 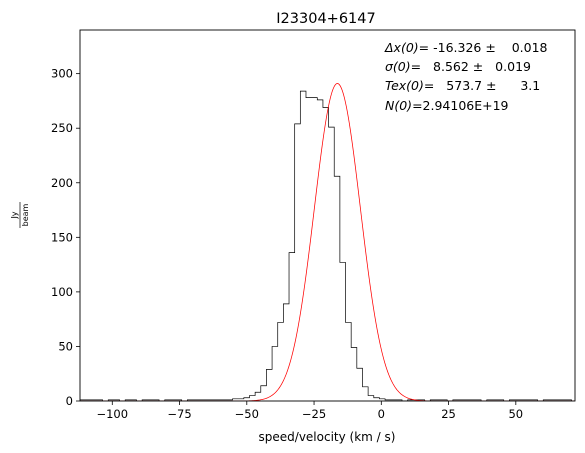 I want to click on y-axis: 0 50 100 150 200 250 300, so click(x=65, y=237).